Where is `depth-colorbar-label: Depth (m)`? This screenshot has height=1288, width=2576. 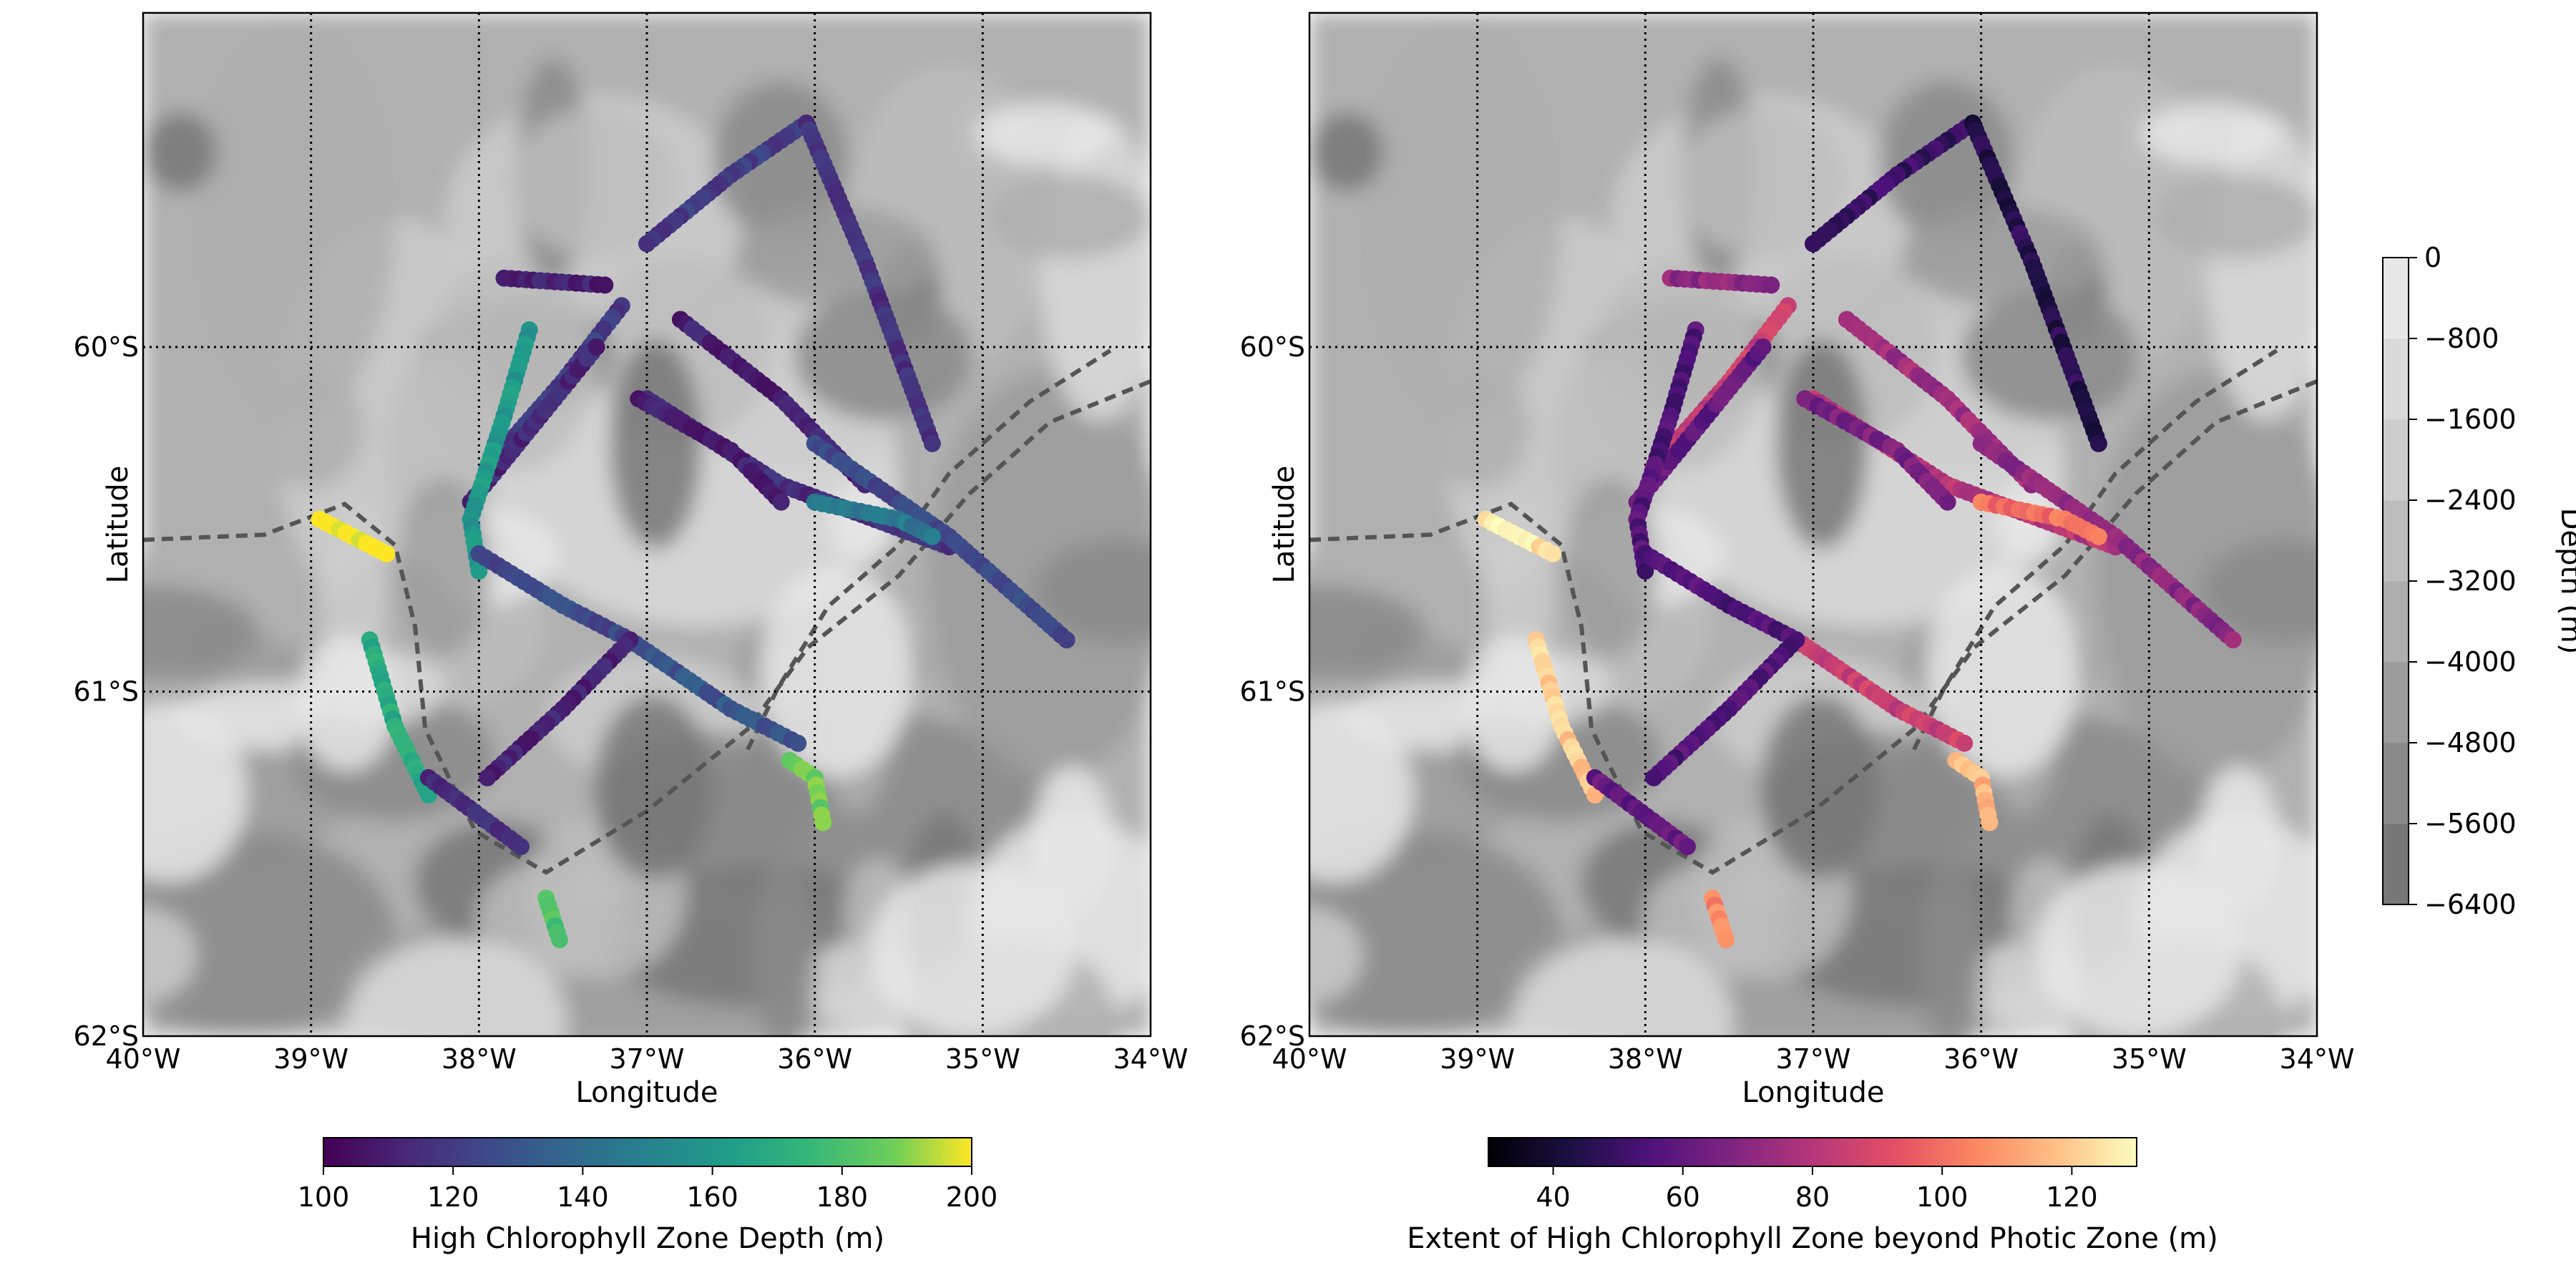 depth-colorbar-label: Depth (m) is located at coordinates (2565, 581).